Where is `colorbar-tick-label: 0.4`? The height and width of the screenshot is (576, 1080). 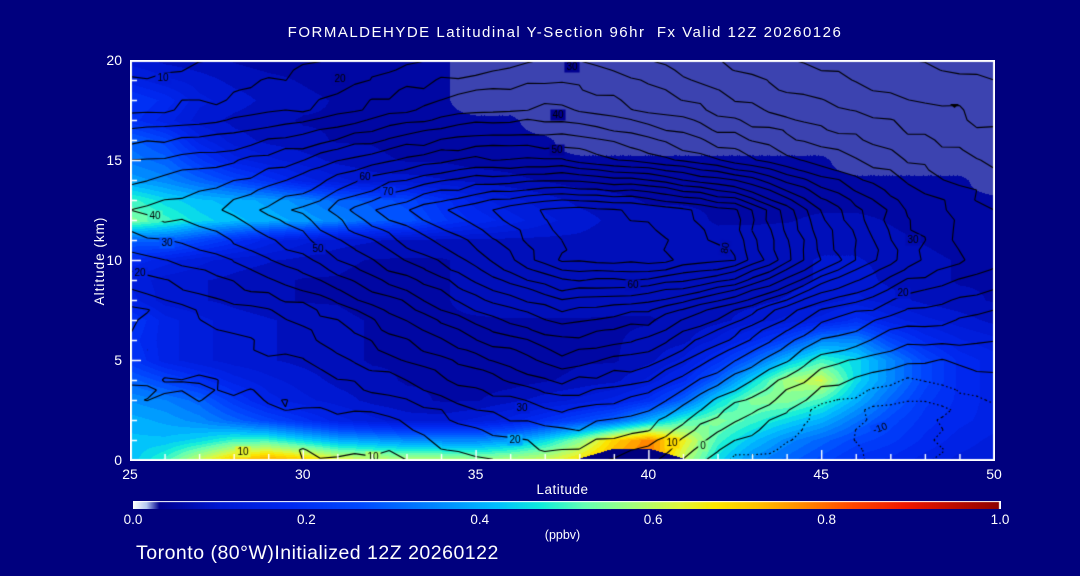 colorbar-tick-label: 0.4 is located at coordinates (480, 519).